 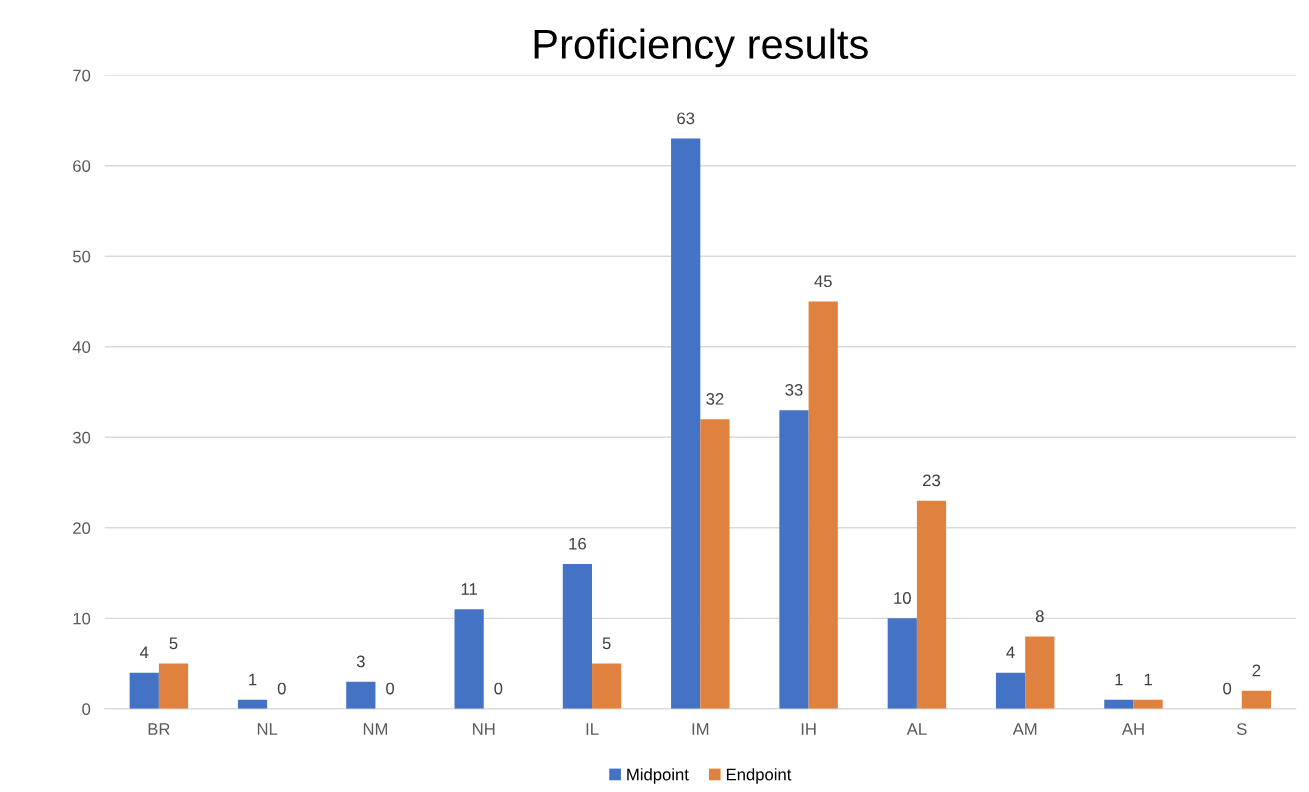 What do you see at coordinates (81, 256) in the screenshot?
I see `y-tick-label: 50` at bounding box center [81, 256].